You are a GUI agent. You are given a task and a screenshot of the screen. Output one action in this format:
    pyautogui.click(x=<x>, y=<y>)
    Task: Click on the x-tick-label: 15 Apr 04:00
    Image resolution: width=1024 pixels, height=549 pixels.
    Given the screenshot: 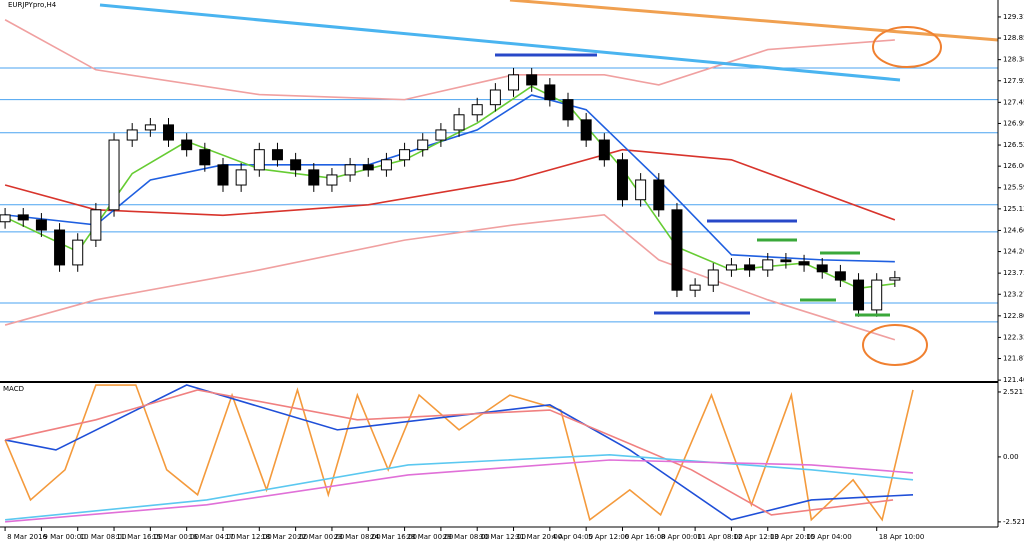 What is the action you would take?
    pyautogui.click(x=829, y=537)
    